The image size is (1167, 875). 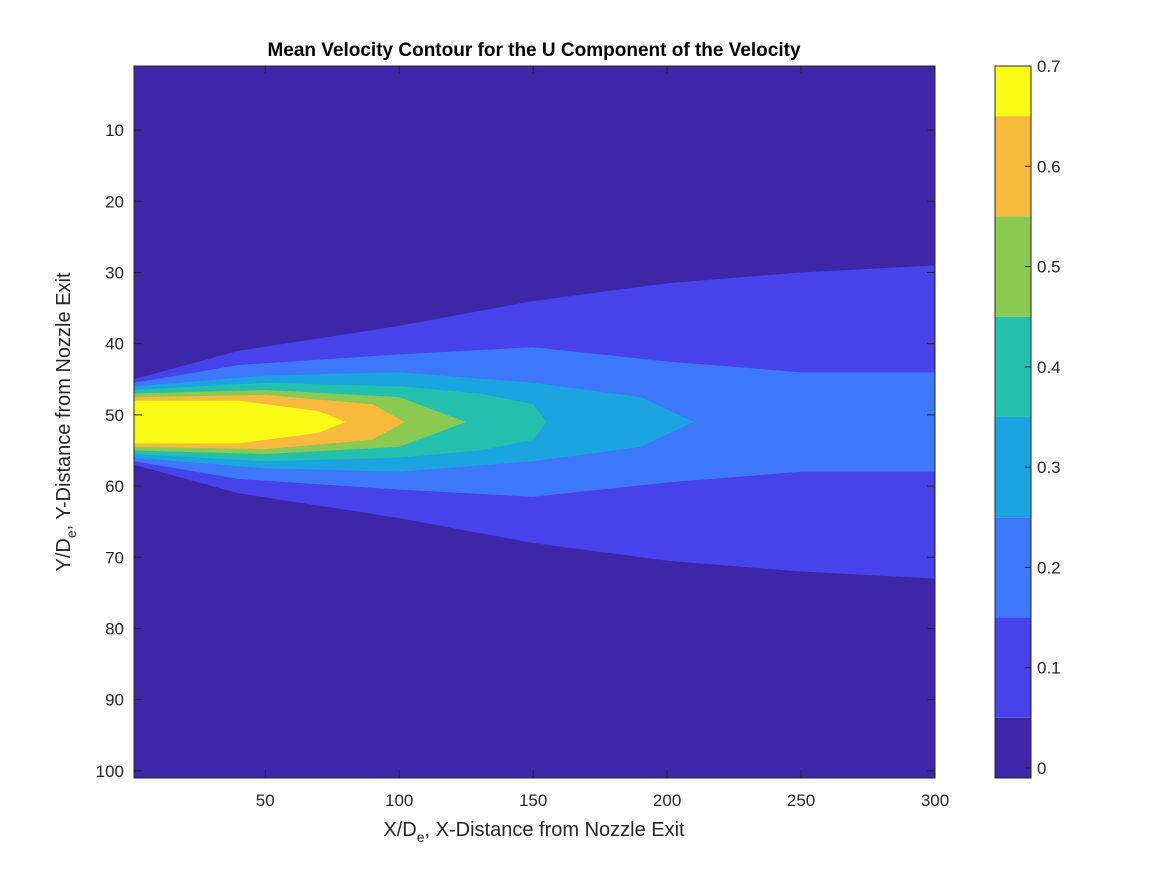 I want to click on y-axis-label-main: Y/D, so click(x=64, y=554).